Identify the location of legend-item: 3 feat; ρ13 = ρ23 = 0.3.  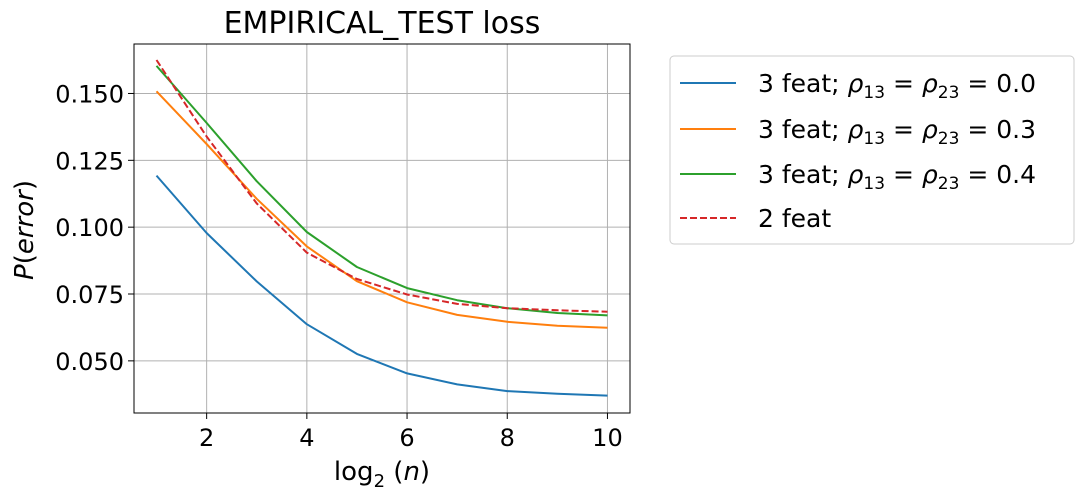
(858, 132).